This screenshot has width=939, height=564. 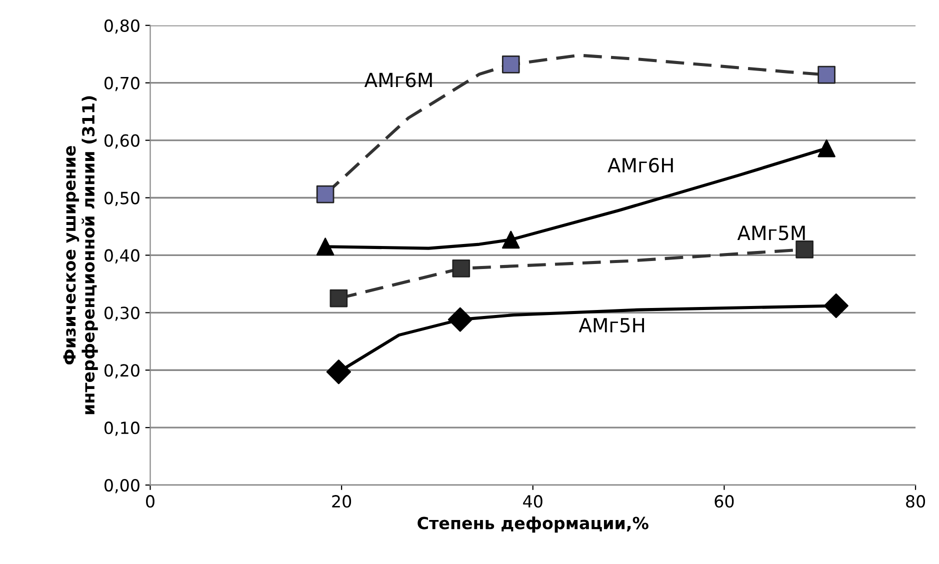 I want to click on series-label: АМг6Н, so click(x=640, y=165).